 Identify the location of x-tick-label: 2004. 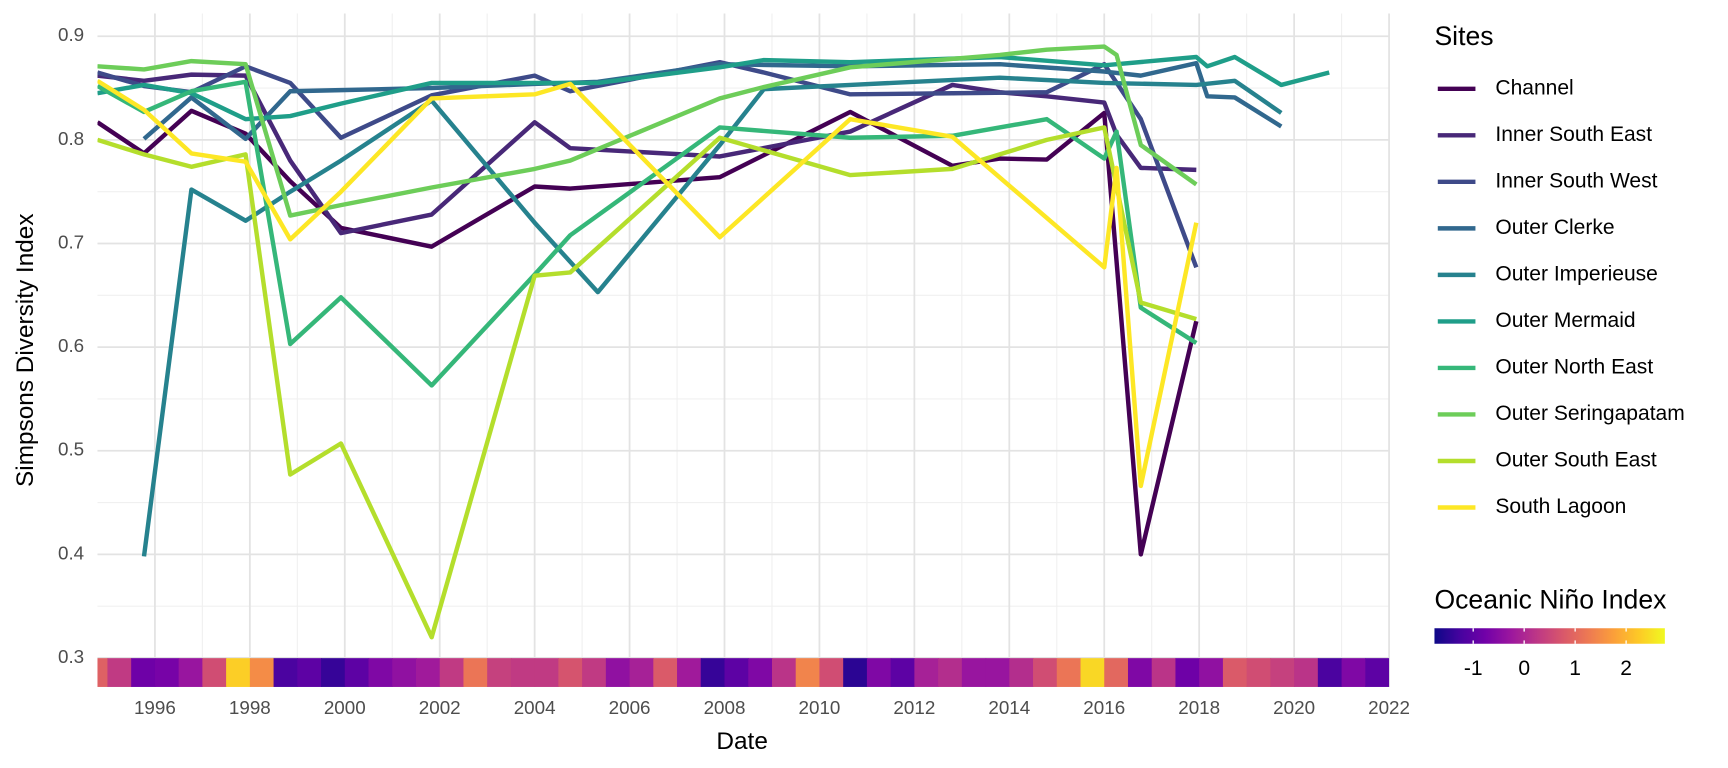
(535, 707).